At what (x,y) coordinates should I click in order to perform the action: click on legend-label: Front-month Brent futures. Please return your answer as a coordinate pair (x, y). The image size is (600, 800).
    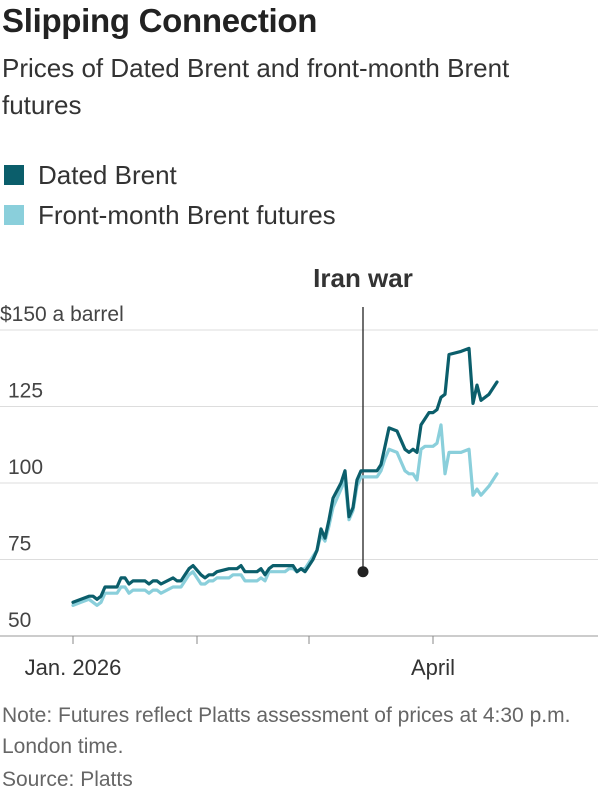
    Looking at the image, I should click on (187, 214).